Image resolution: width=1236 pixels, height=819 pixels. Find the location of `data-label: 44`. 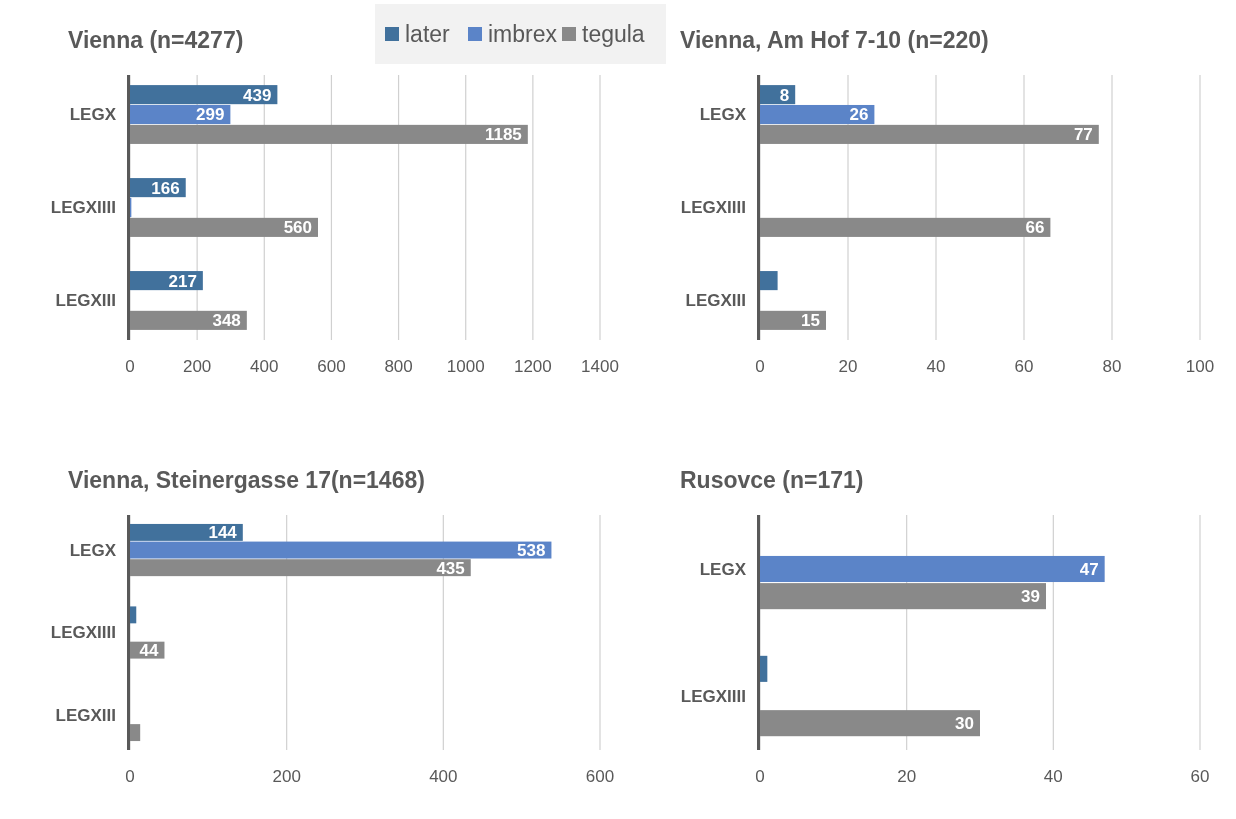

data-label: 44 is located at coordinates (149, 651).